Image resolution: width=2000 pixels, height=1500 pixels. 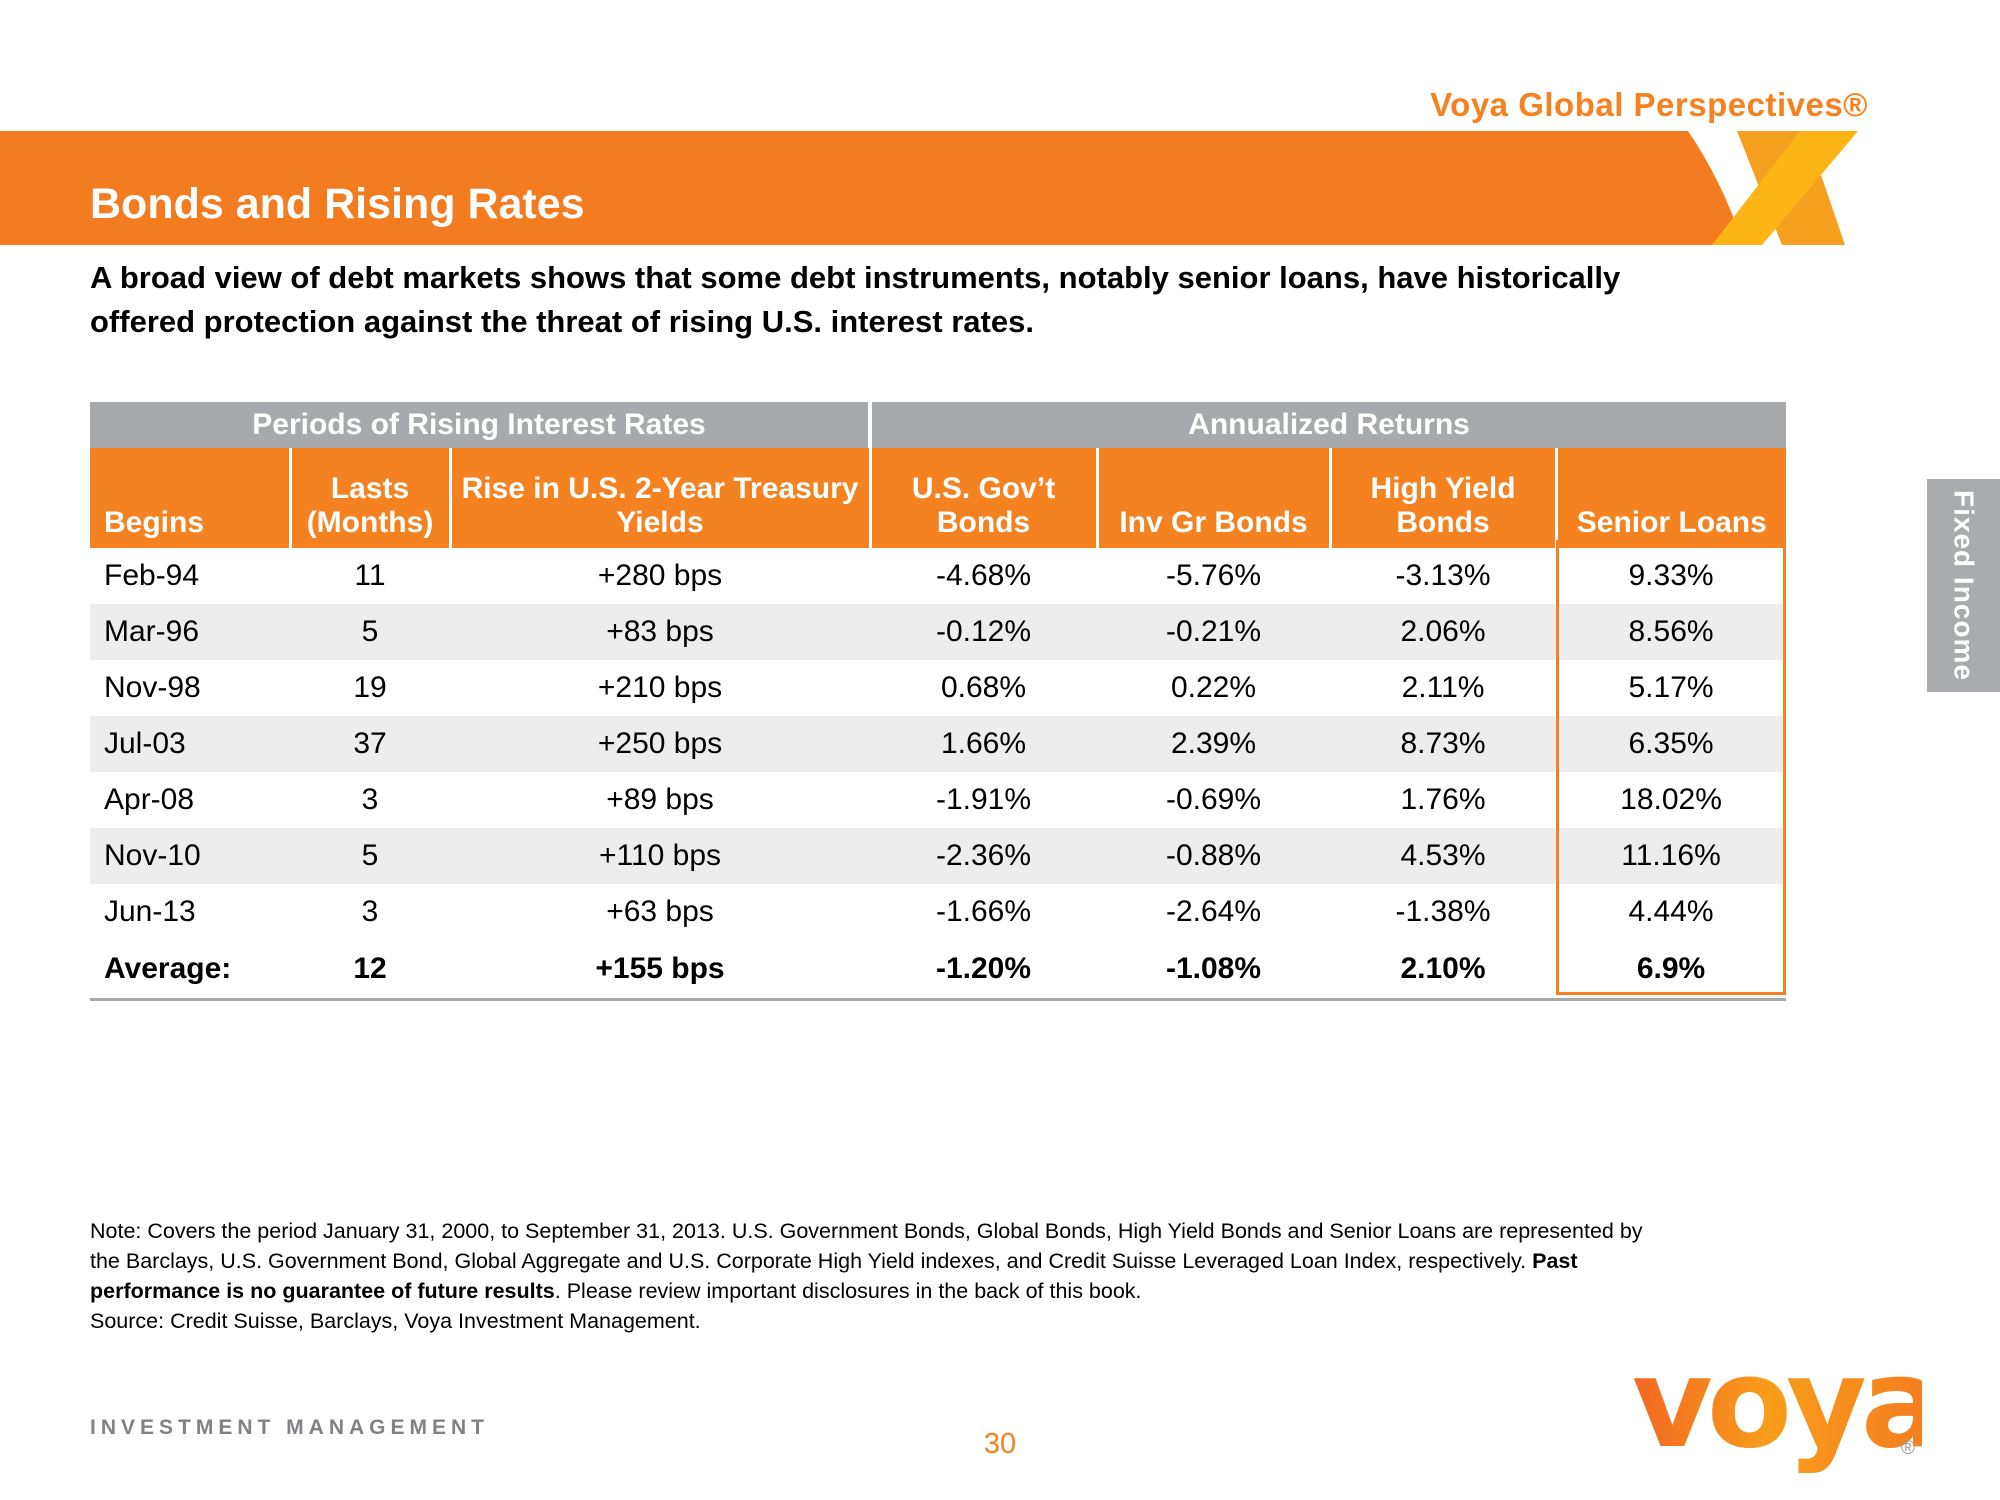 I want to click on table-cell: 2.11%, so click(x=1443, y=688).